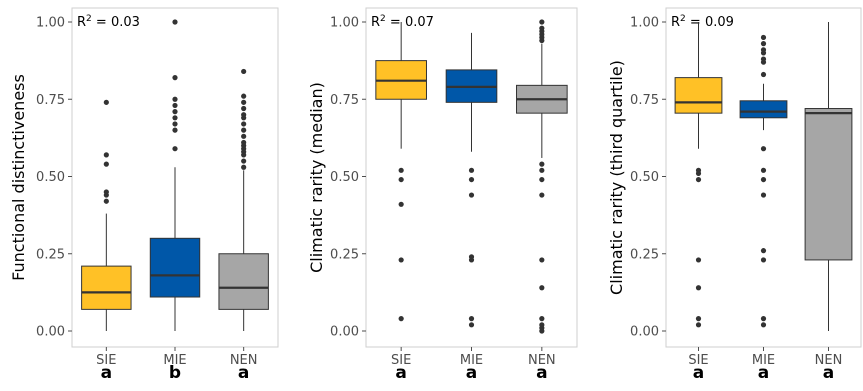 Image resolution: width=863 pixels, height=391 pixels. Describe the element at coordinates (116, 22) in the screenshot. I see `r-squared-value: = 0.03` at that location.